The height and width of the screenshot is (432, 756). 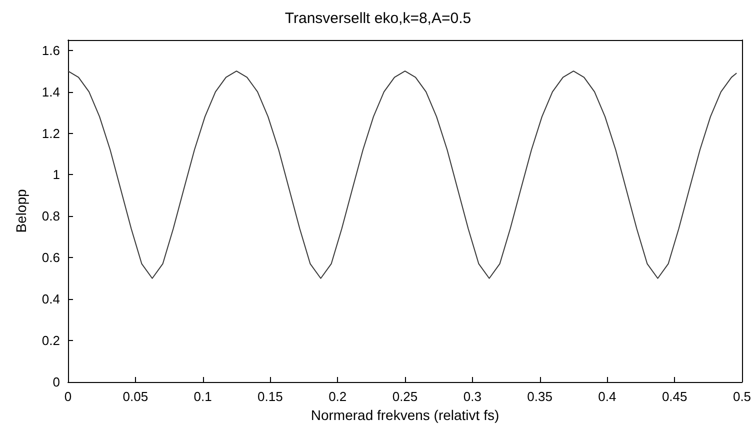 What do you see at coordinates (68, 396) in the screenshot?
I see `x-tick-label: 0` at bounding box center [68, 396].